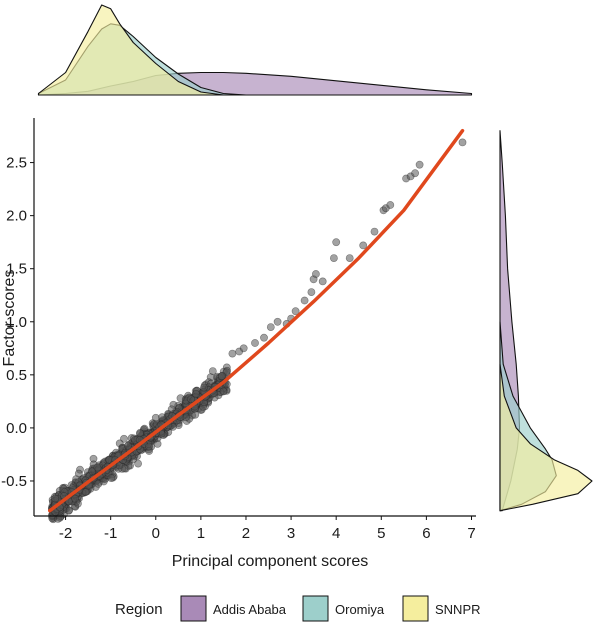  Describe the element at coordinates (298, 608) in the screenshot. I see `legend: Region Addis Ababa Oromiya SNNPR` at that location.